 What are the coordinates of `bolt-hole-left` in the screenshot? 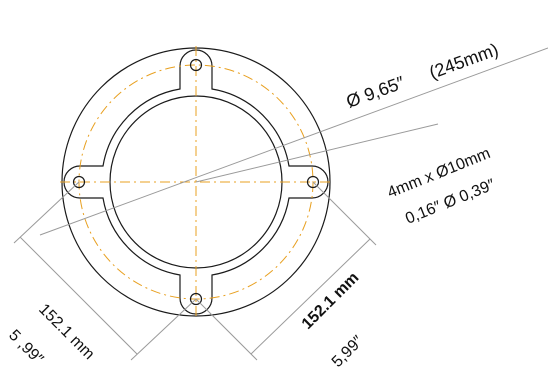 It's located at (79, 182).